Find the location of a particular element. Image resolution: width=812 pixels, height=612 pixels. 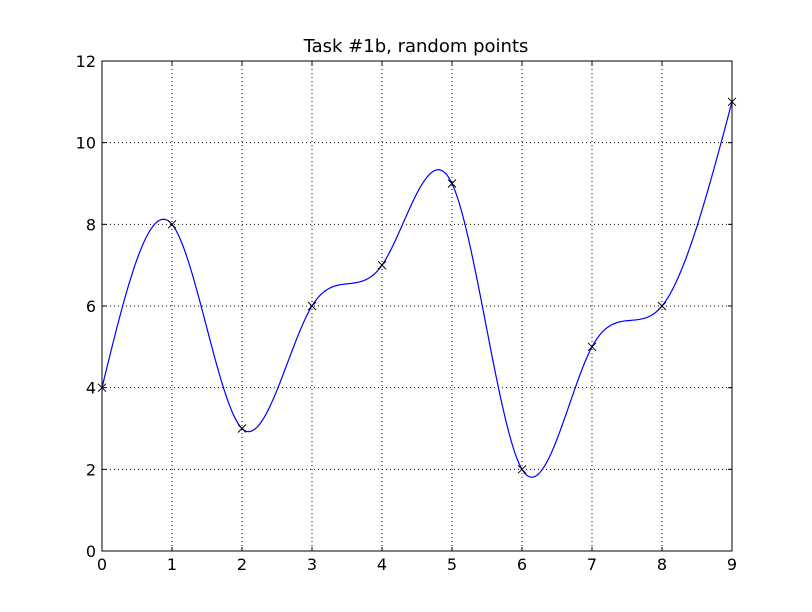

x-tick-label: 7 is located at coordinates (592, 564).